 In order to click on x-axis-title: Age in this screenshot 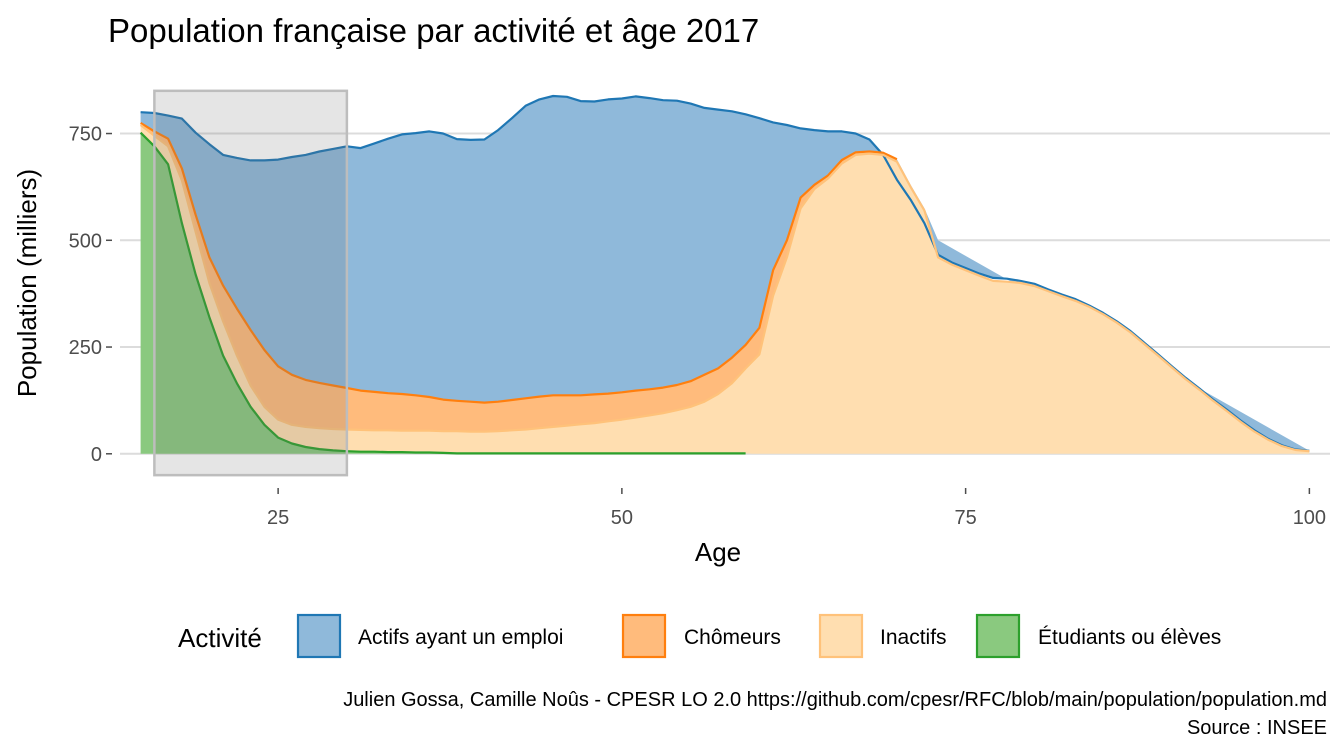, I will do `click(718, 552)`.